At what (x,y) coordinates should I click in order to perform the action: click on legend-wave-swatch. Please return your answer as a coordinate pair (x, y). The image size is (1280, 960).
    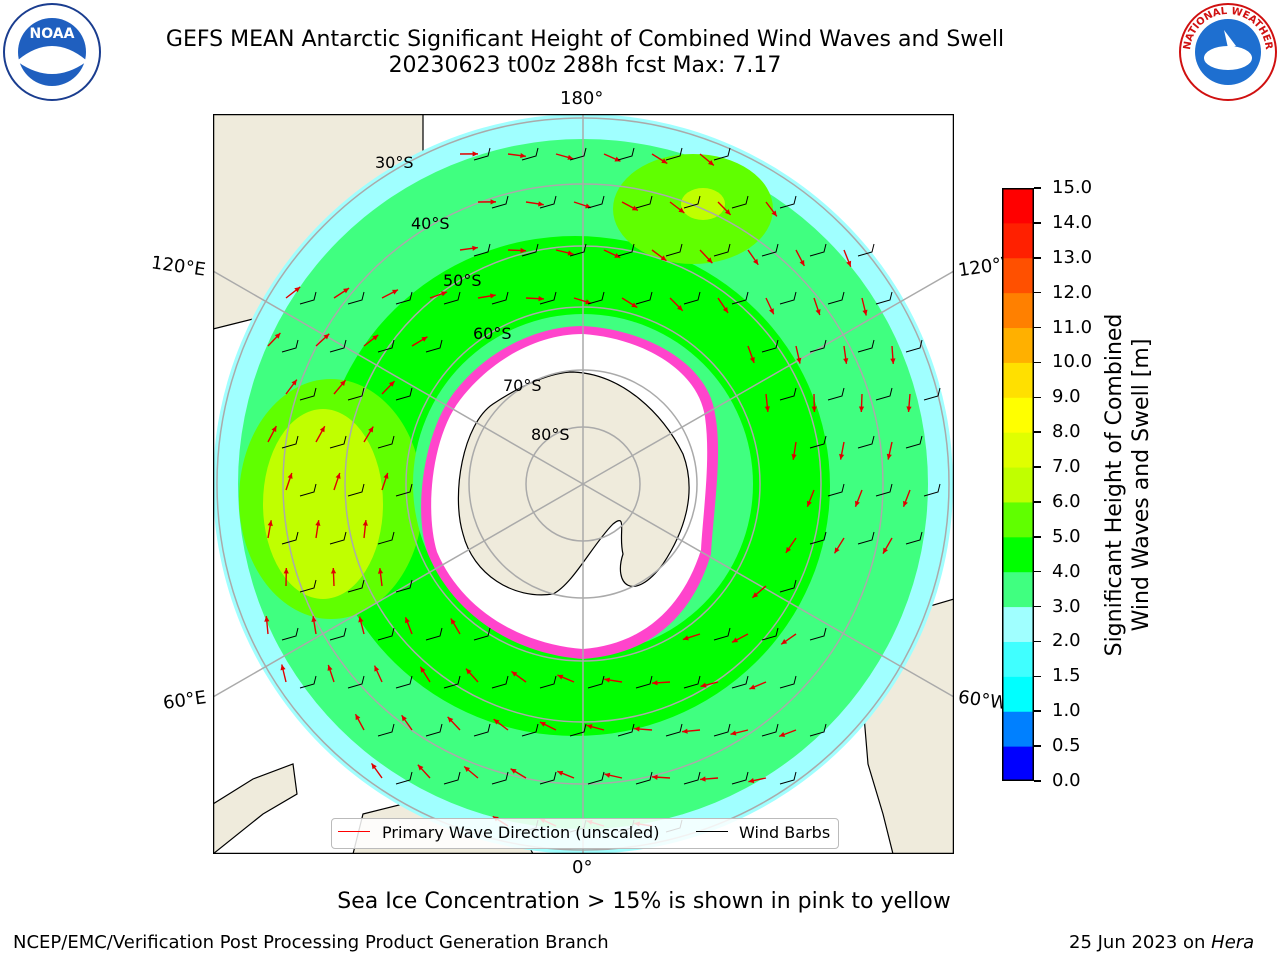
    Looking at the image, I should click on (354, 831).